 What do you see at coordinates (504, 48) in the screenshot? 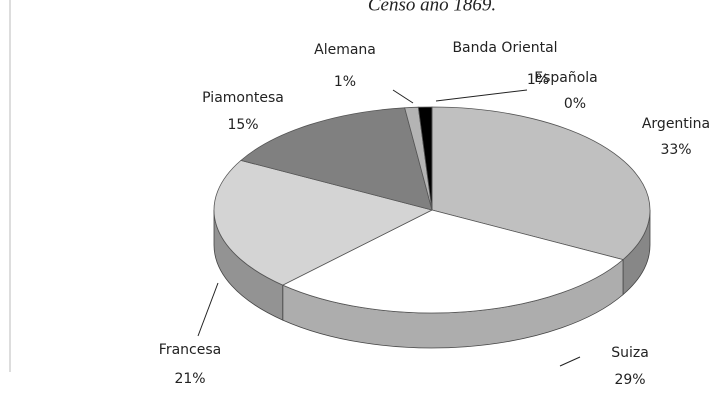
I see `slice-label: Banda Oriental` at bounding box center [504, 48].